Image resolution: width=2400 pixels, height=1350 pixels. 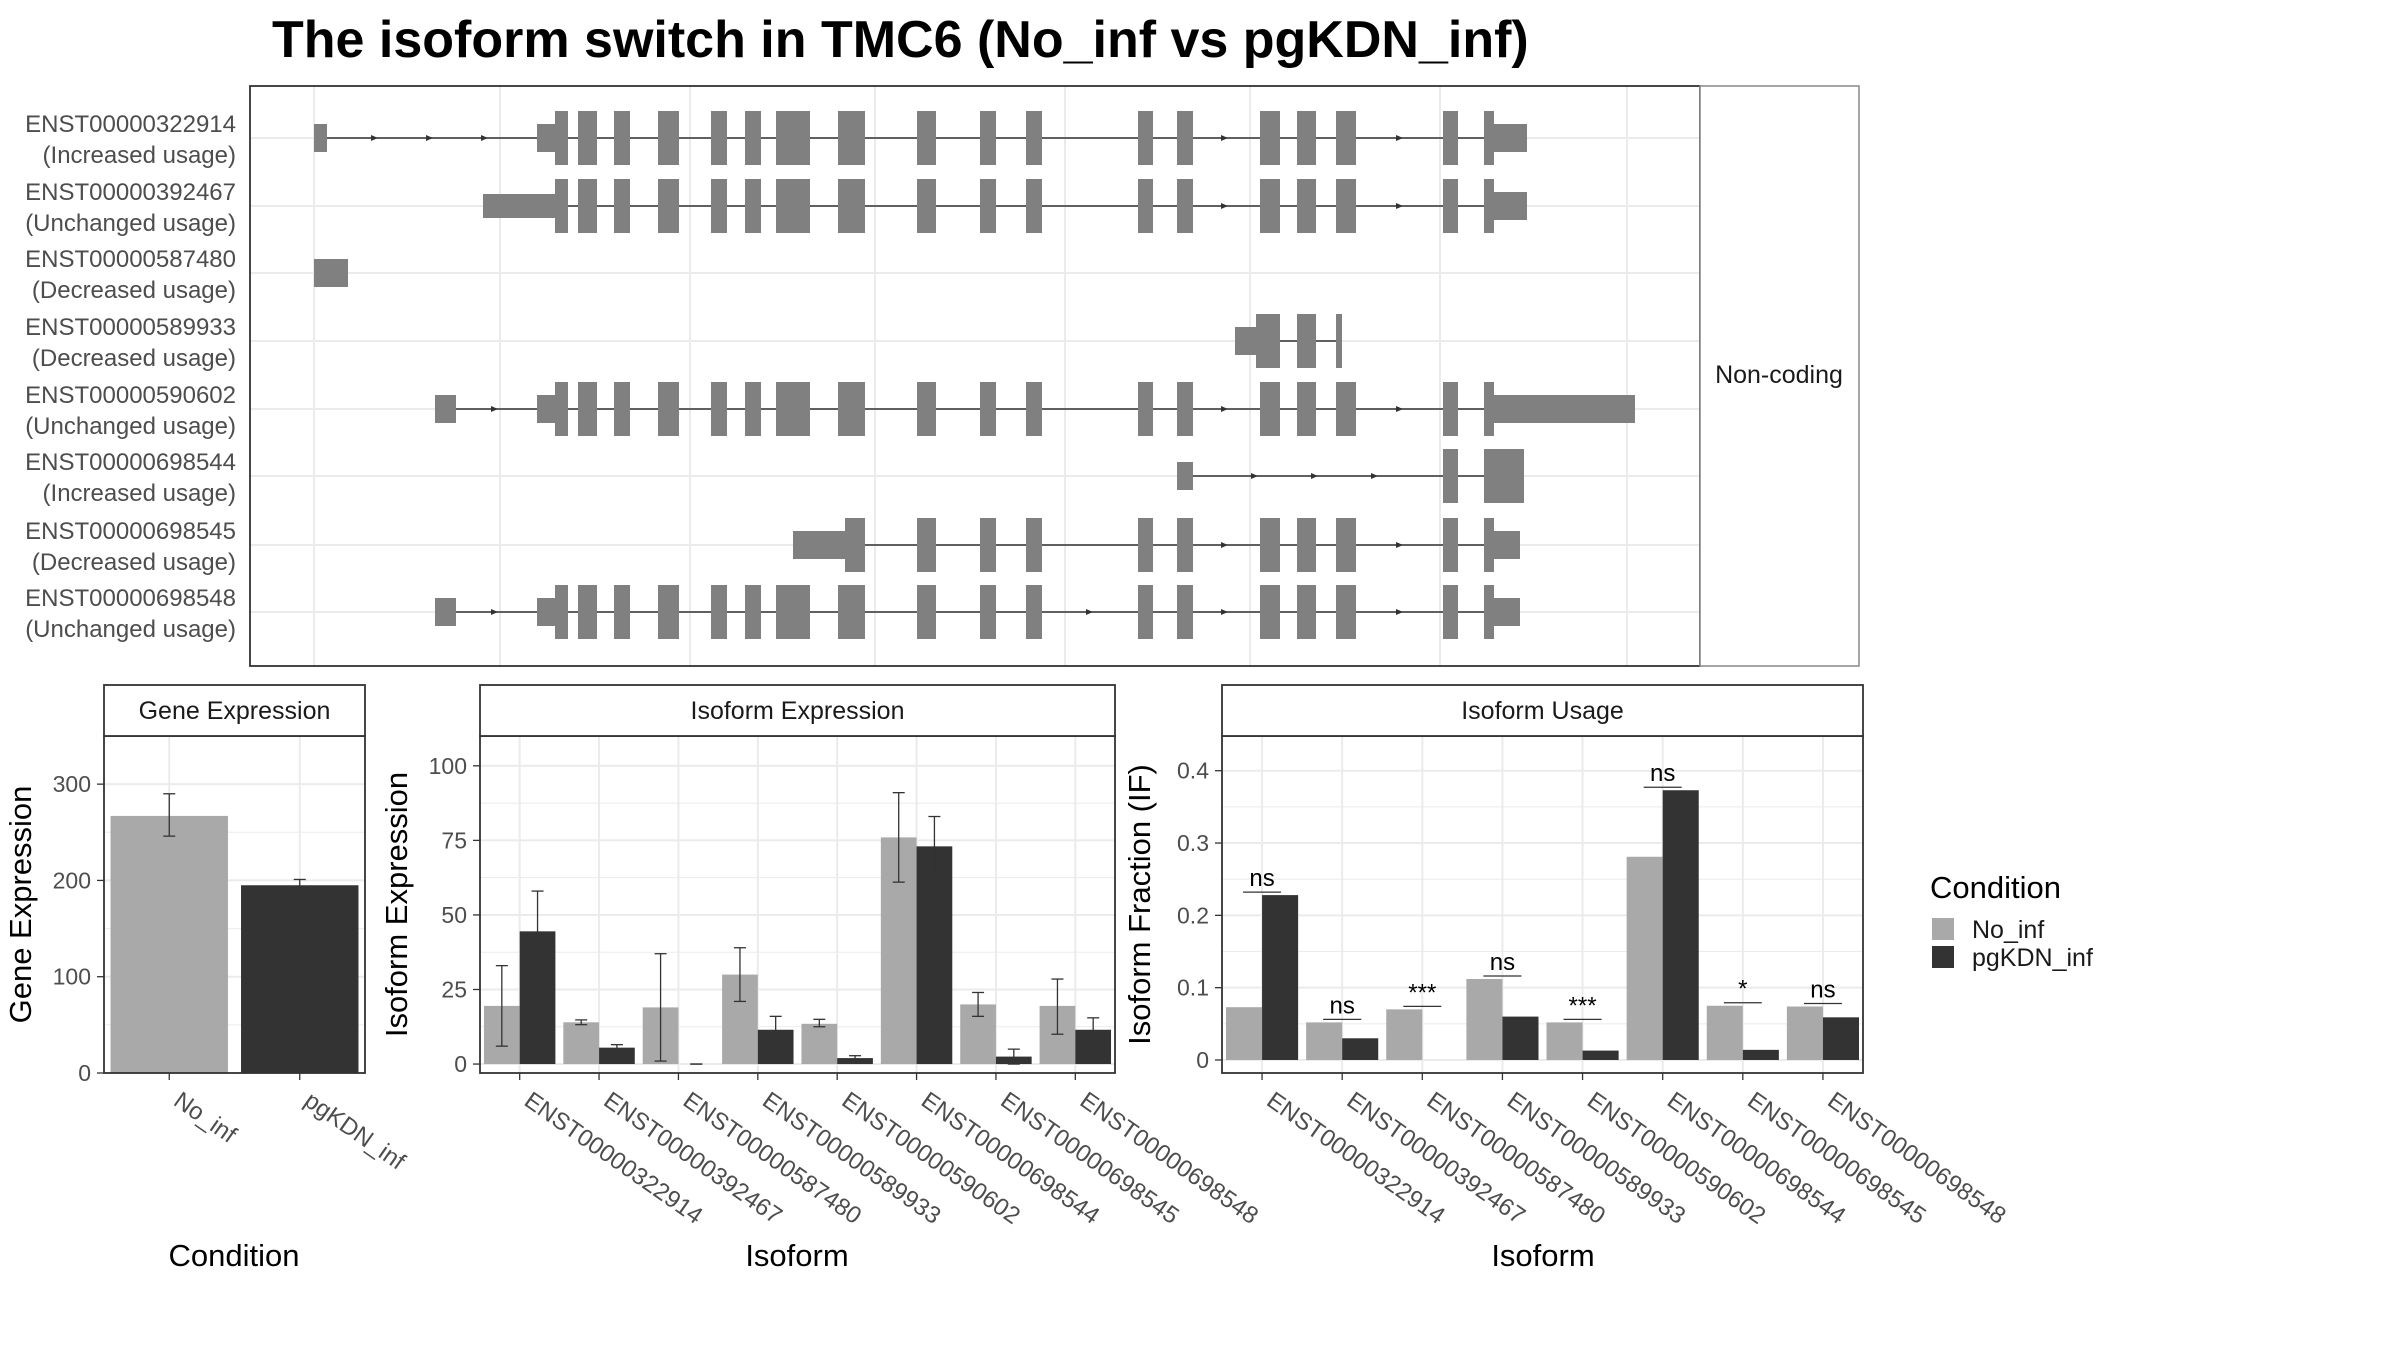 What do you see at coordinates (130, 259) in the screenshot?
I see `transcript-id-label: ENST00000587480` at bounding box center [130, 259].